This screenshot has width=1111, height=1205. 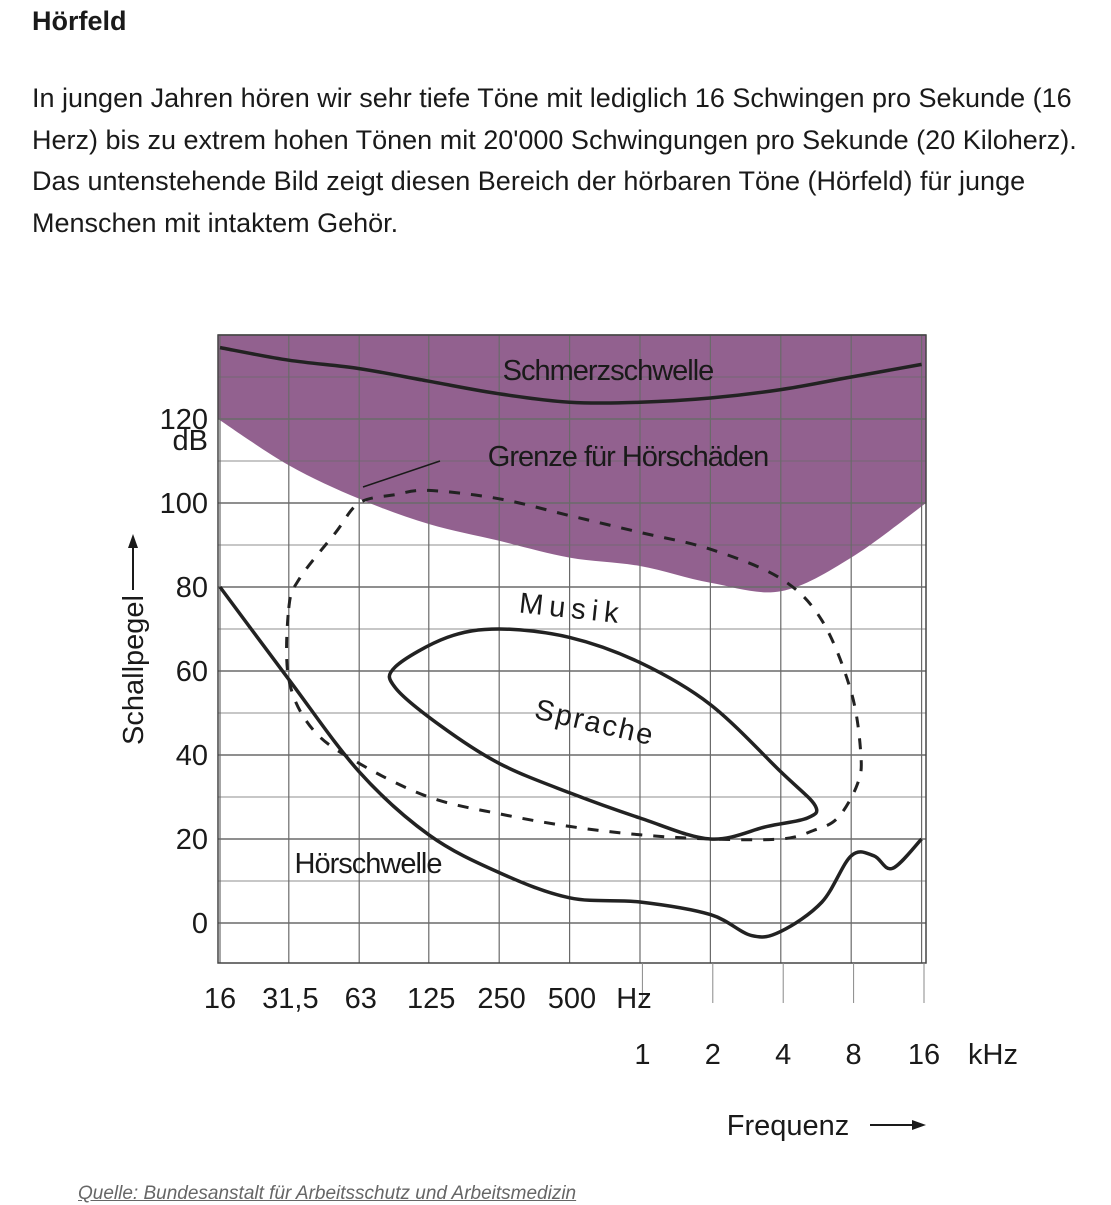 I want to click on y-unit-label: dB, so click(x=190, y=441).